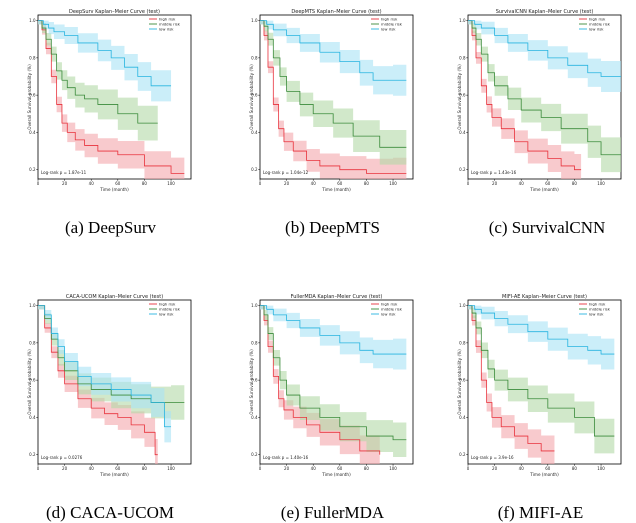 This screenshot has height=523, width=636. Describe the element at coordinates (332, 512) in the screenshot. I see `caption-e: (e) FullerMDA` at that location.